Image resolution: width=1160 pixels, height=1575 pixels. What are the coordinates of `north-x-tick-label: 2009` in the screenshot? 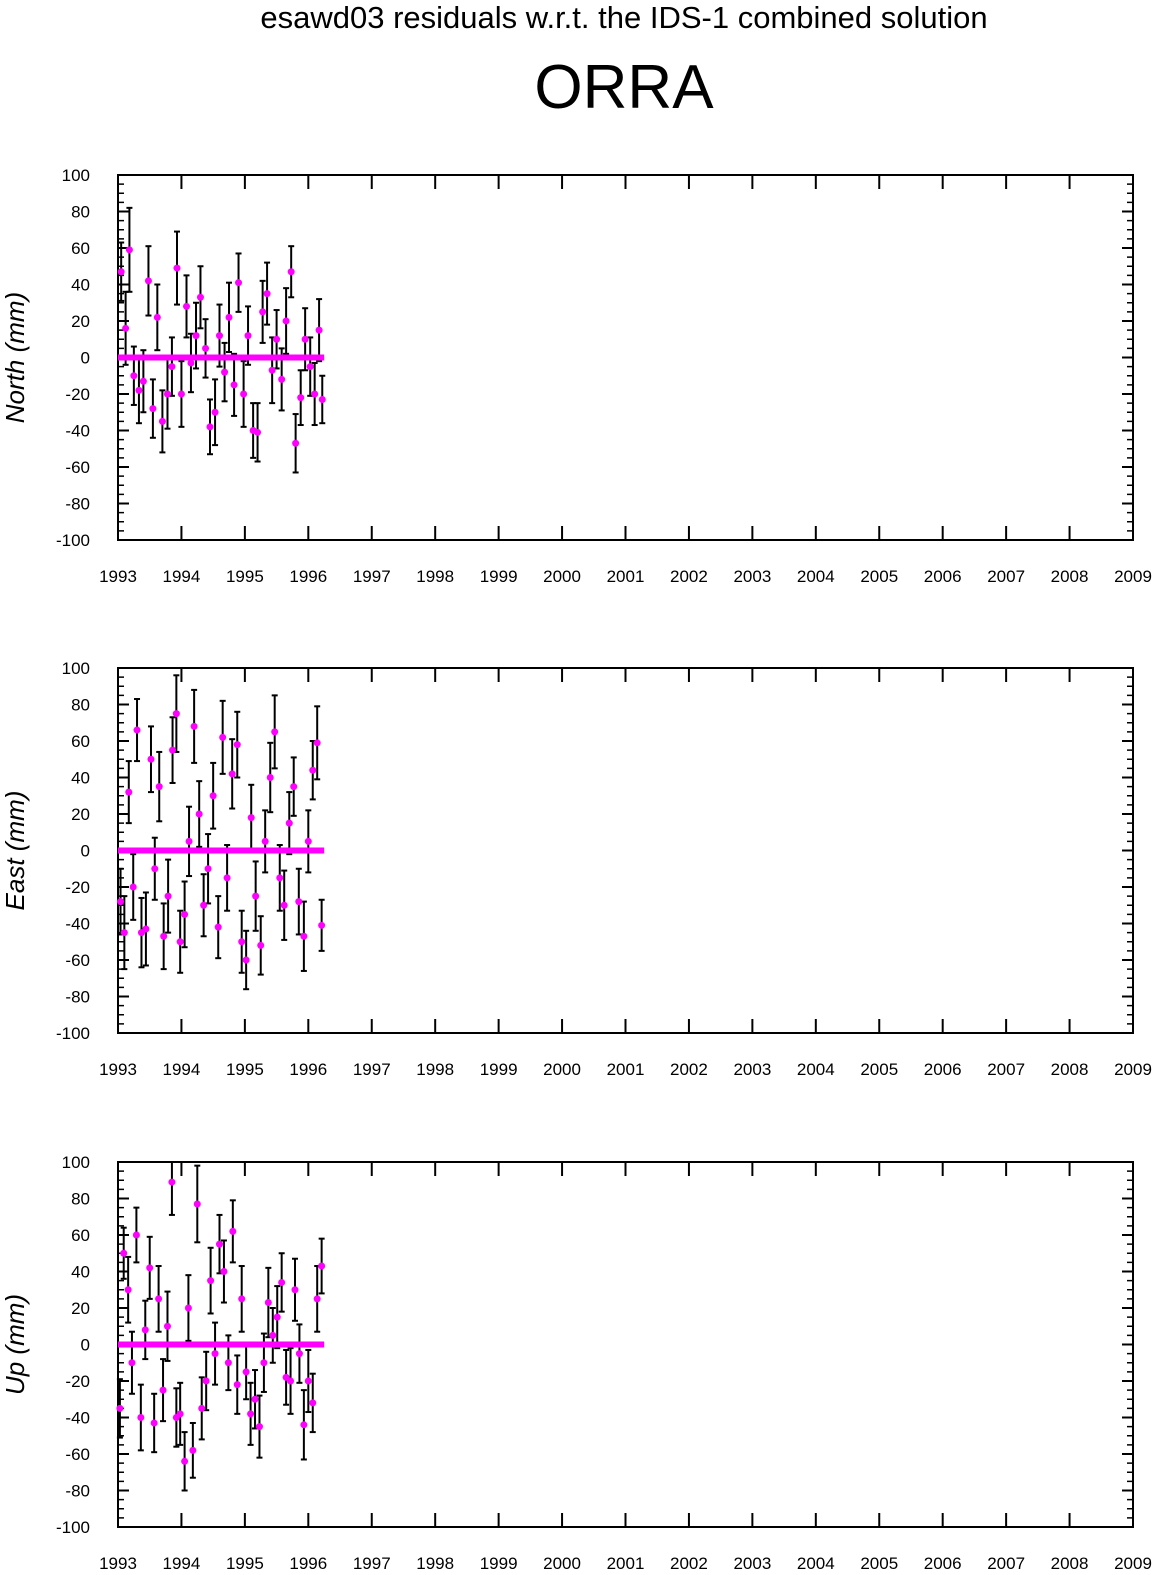 It's located at (1133, 576).